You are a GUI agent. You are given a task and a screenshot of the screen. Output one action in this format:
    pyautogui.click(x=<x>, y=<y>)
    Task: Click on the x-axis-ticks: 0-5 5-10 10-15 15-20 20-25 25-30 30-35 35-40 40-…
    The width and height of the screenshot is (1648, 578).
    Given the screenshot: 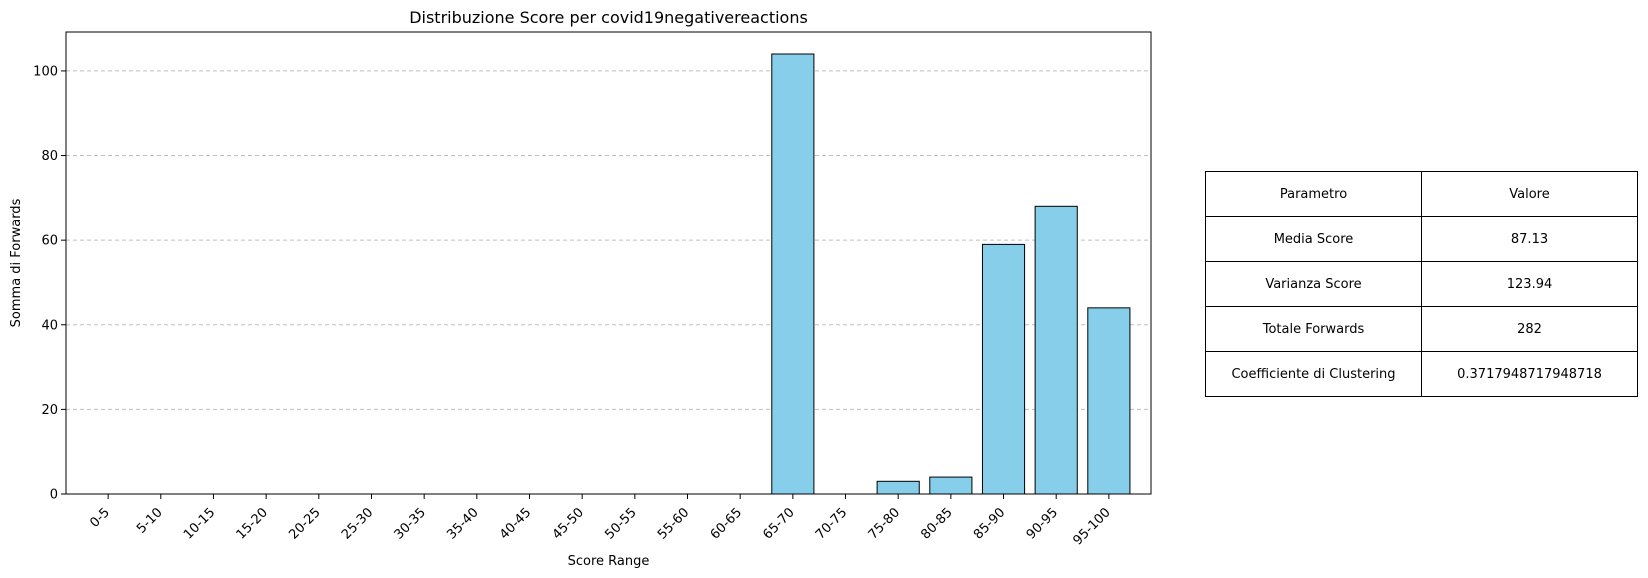 What is the action you would take?
    pyautogui.click(x=600, y=521)
    